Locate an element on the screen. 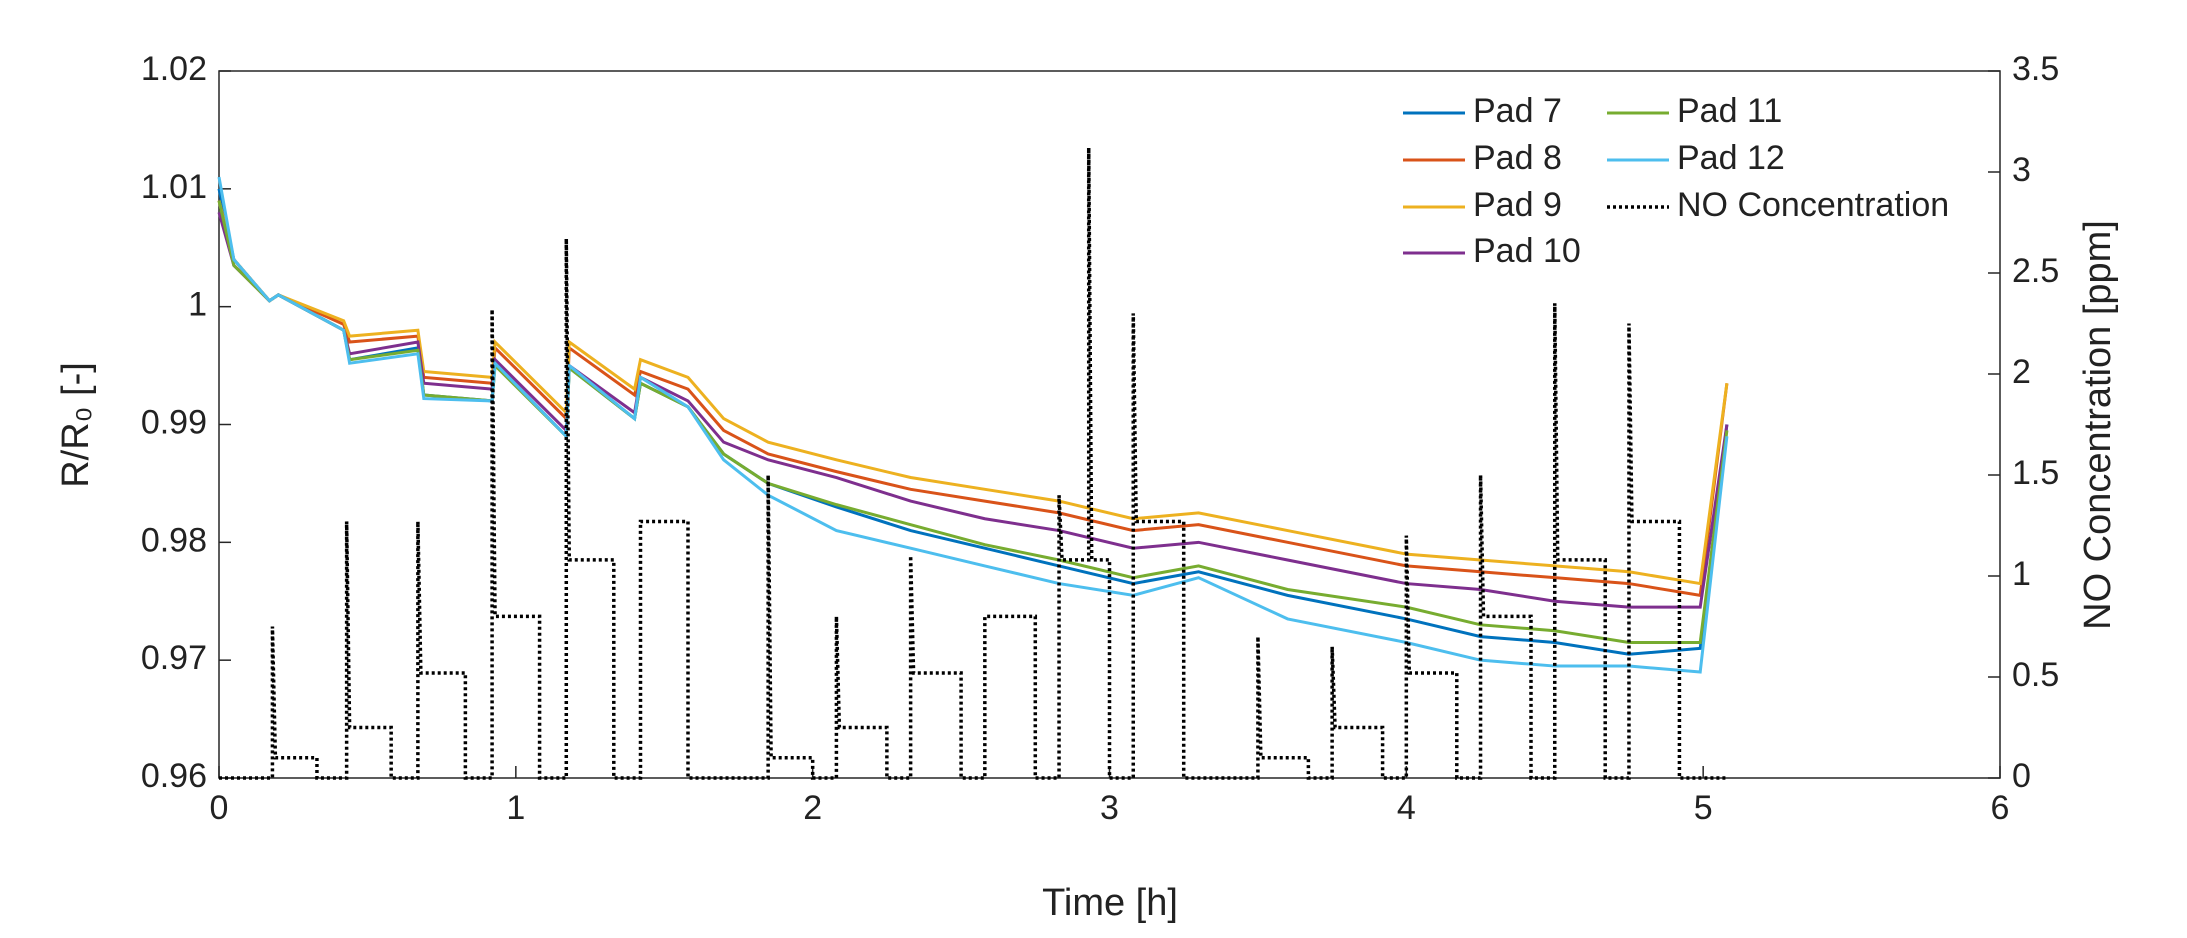  legend-label: Pad 11 is located at coordinates (1729, 111).